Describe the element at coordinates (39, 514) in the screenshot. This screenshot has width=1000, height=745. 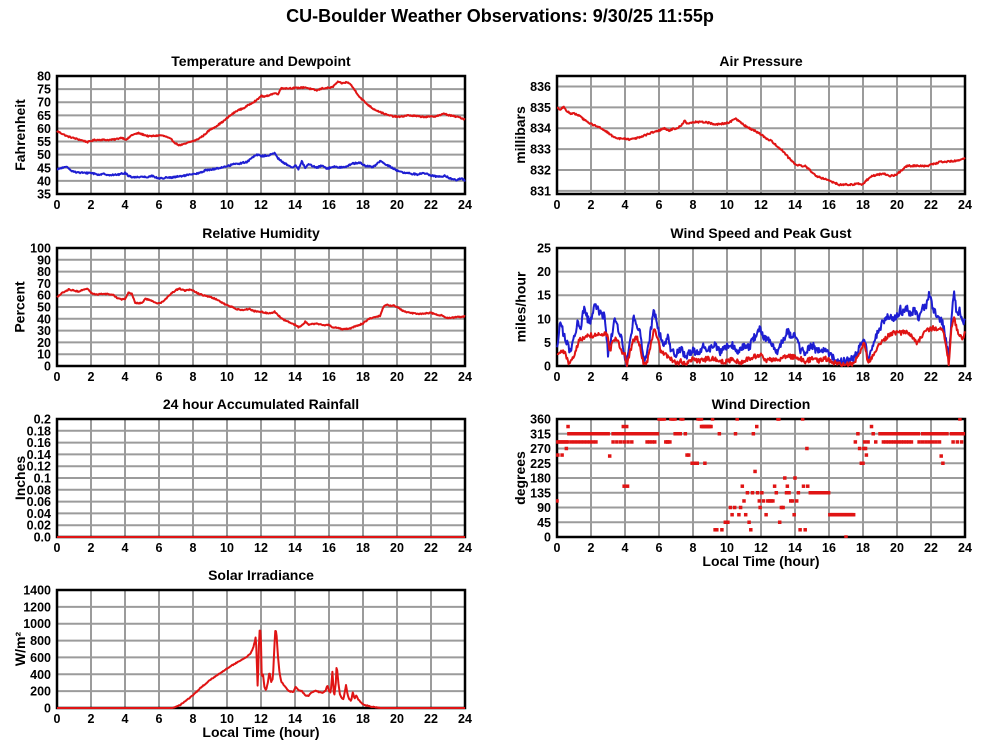
I see `svg-text: 0.04` at that location.